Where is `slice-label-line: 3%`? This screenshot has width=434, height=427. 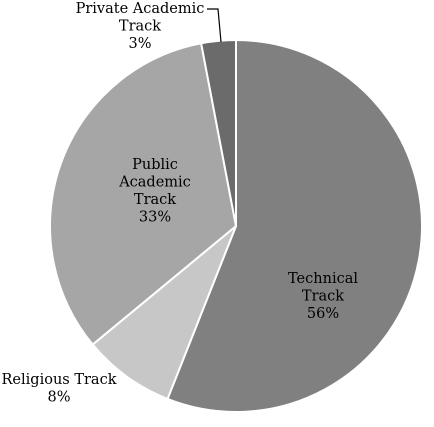 slice-label-line: 3% is located at coordinates (139, 44).